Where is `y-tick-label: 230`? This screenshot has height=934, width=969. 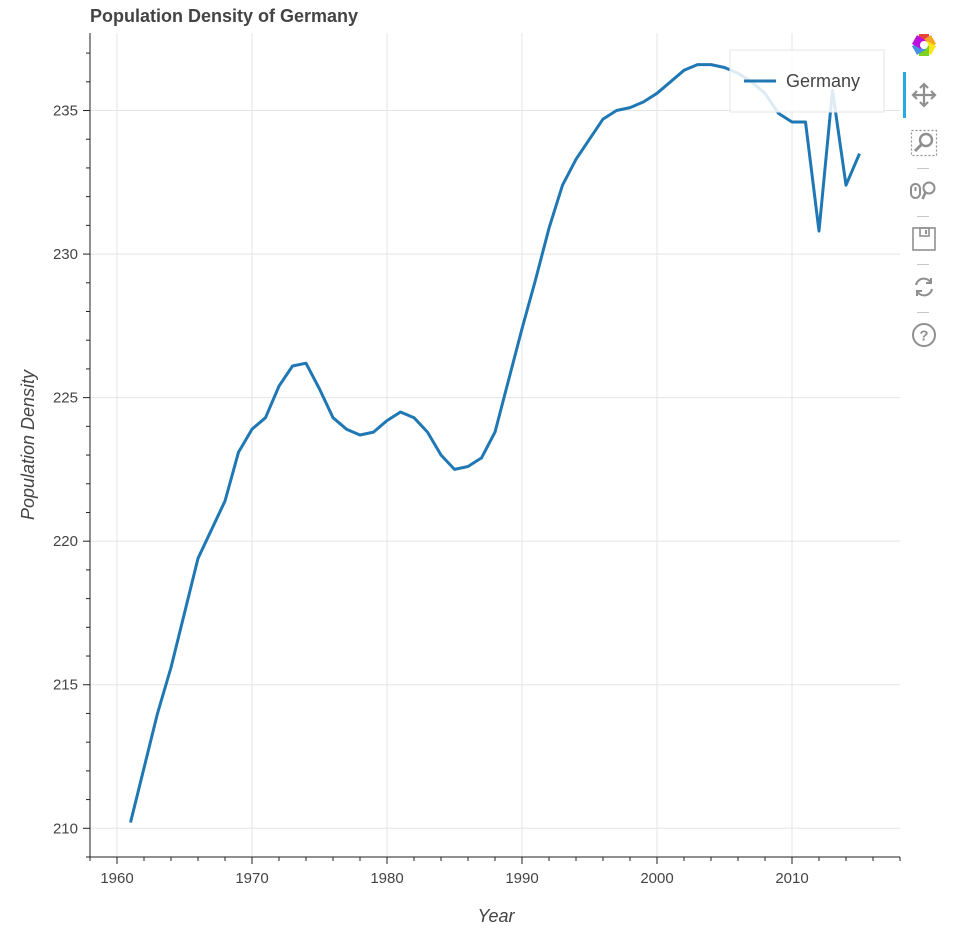
y-tick-label: 230 is located at coordinates (65, 254).